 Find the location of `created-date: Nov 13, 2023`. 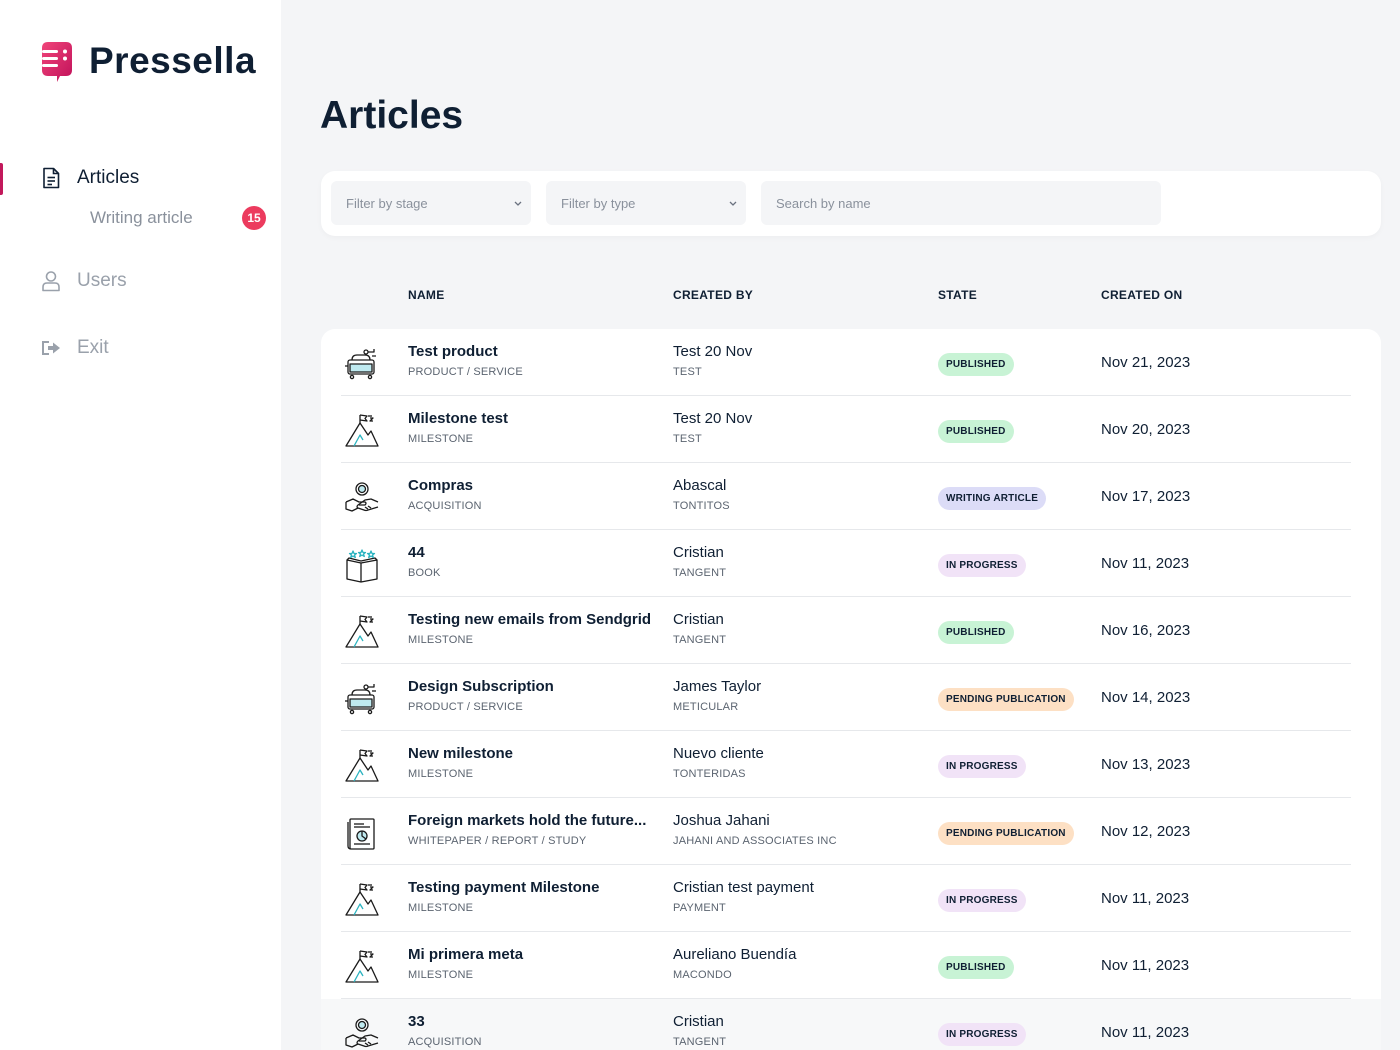

created-date: Nov 13, 2023 is located at coordinates (1146, 764).